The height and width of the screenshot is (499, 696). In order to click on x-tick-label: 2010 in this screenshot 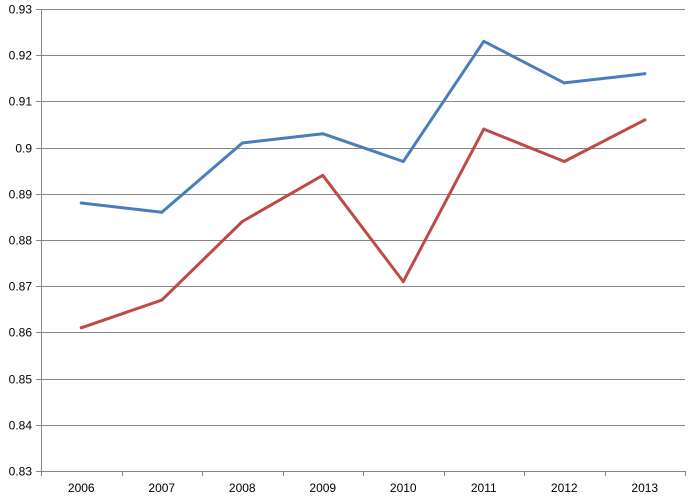, I will do `click(403, 488)`.